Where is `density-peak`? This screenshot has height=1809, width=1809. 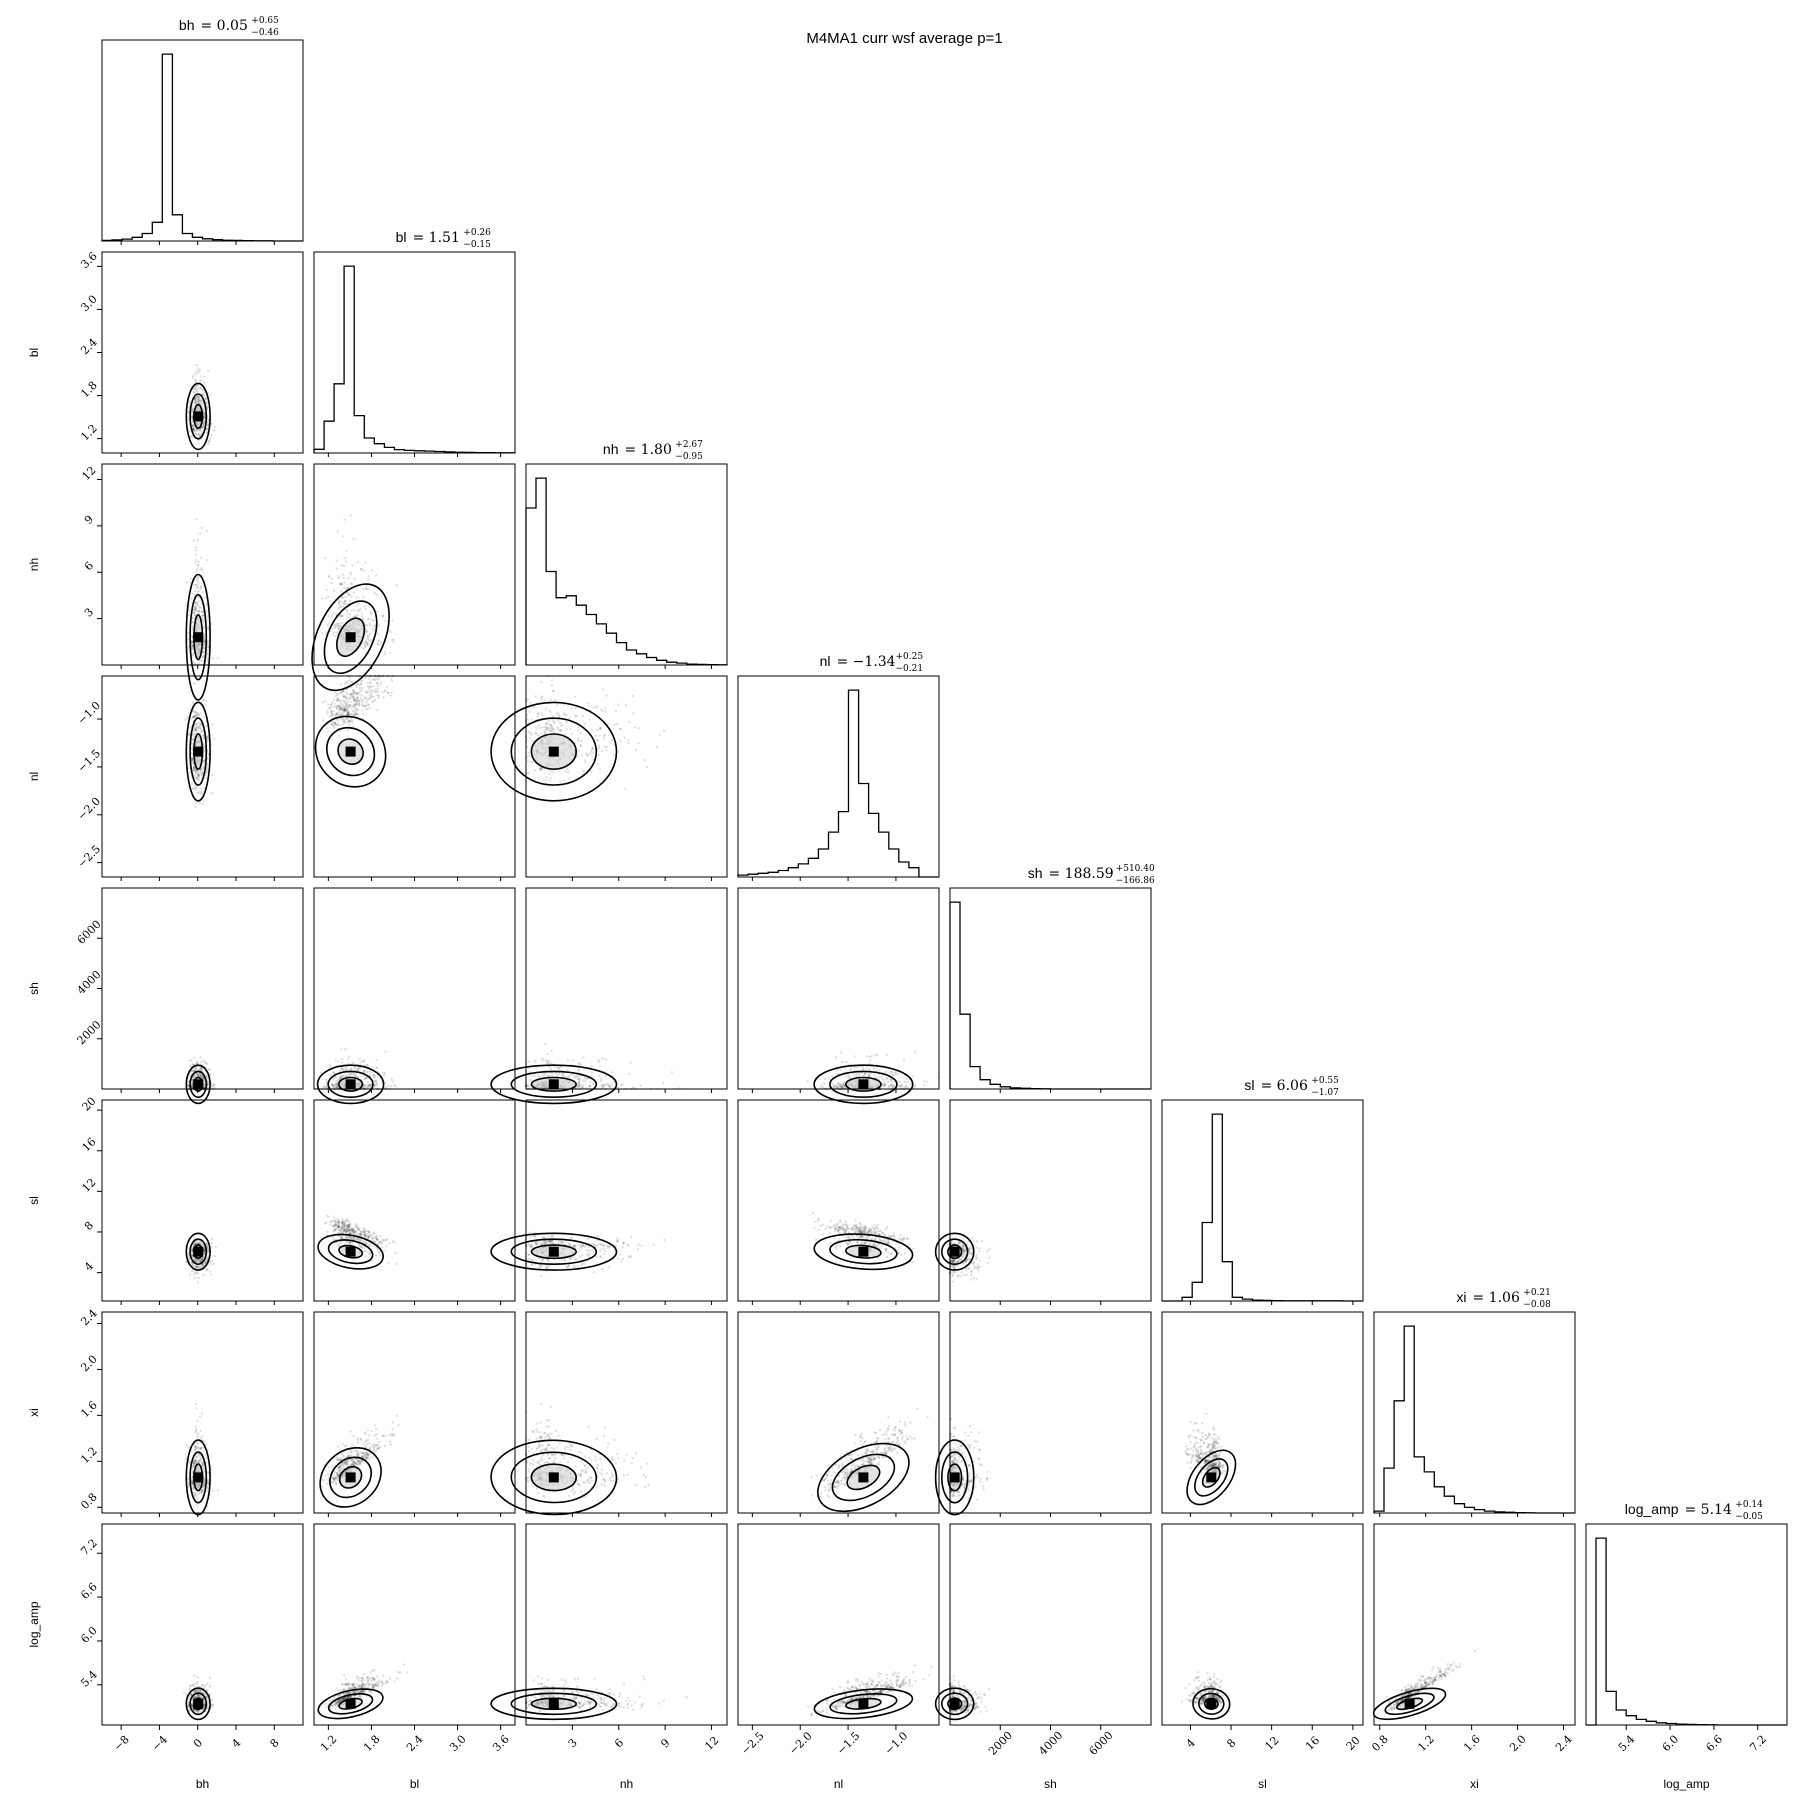
density-peak is located at coordinates (198, 1084).